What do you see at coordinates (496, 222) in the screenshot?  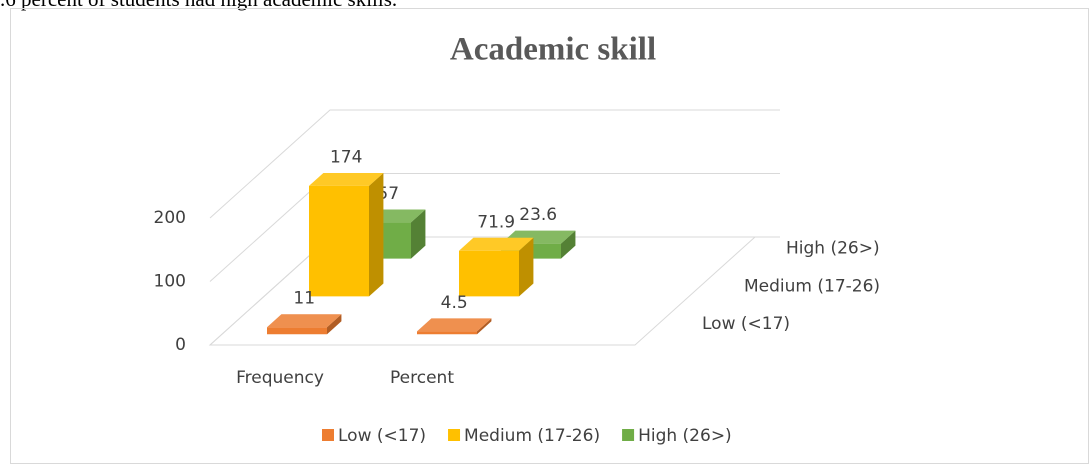 I see `data-label: 71.9` at bounding box center [496, 222].